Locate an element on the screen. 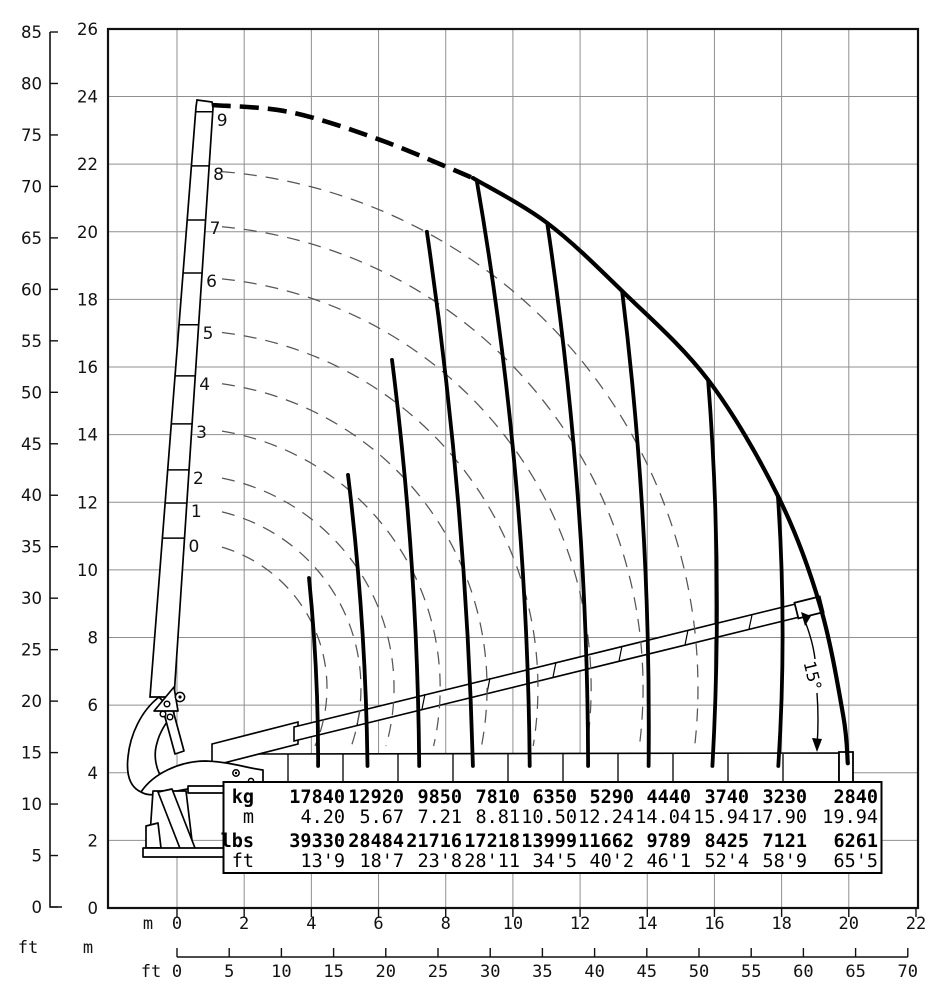 Image resolution: width=948 pixels, height=1000 pixels. capacity-value: 8.81 is located at coordinates (497, 817).